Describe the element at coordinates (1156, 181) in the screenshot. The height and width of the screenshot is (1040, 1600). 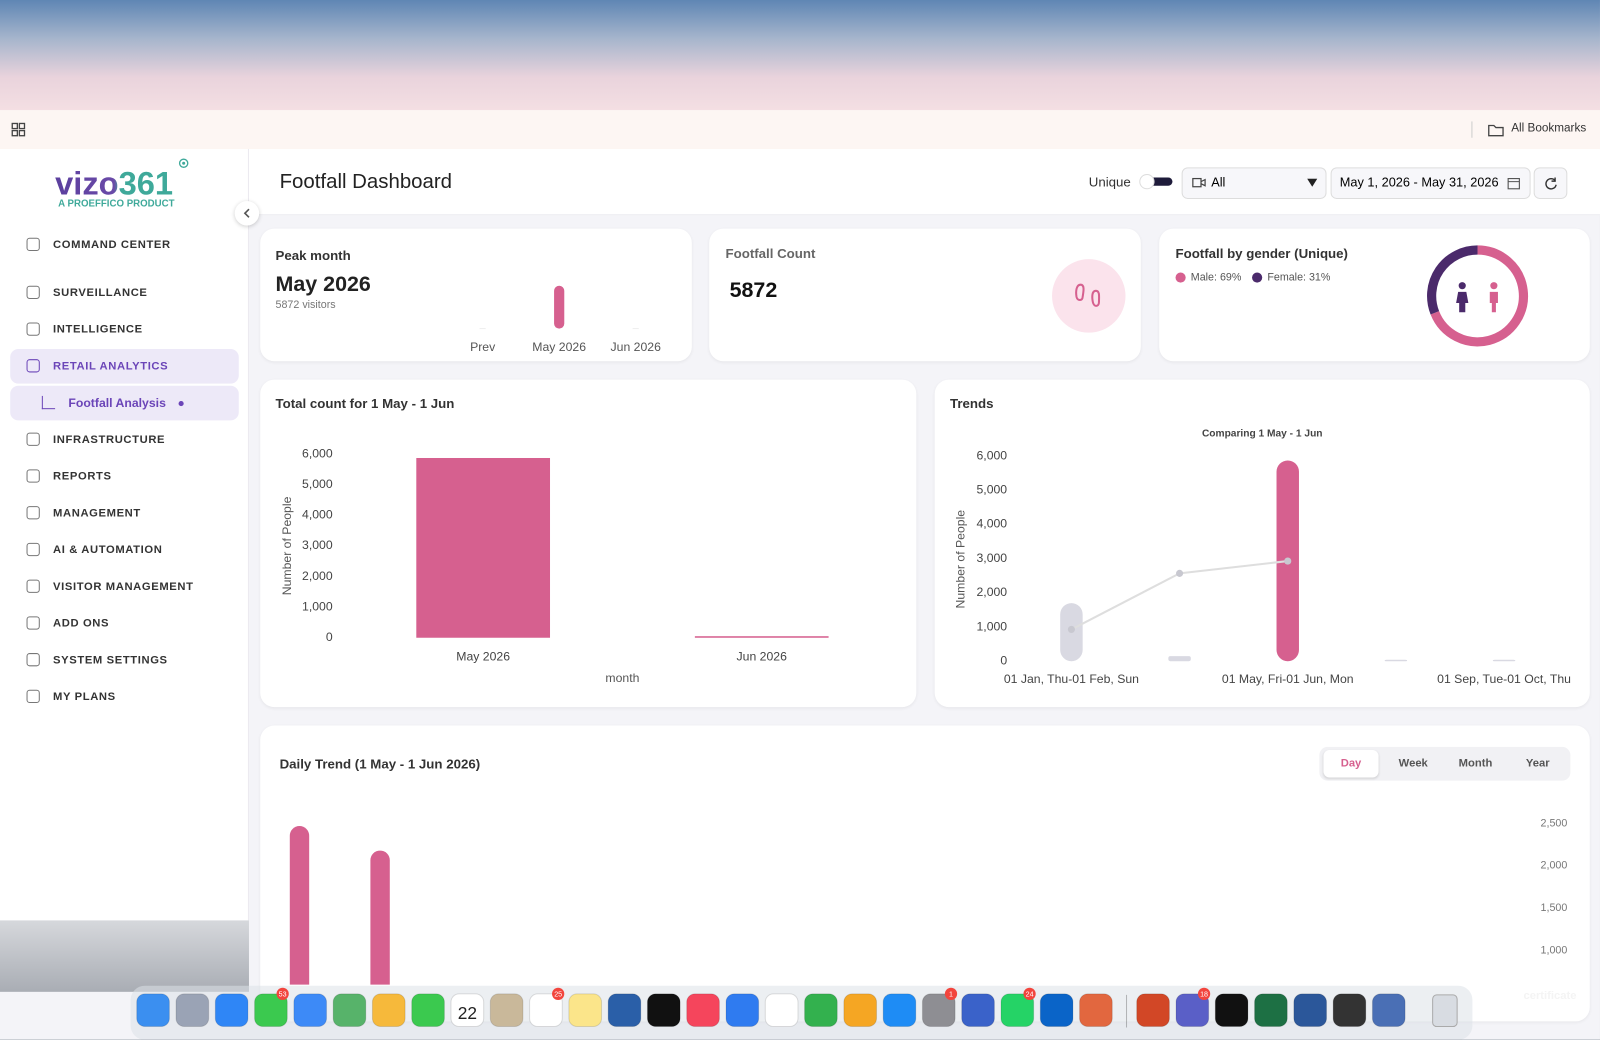
I see `unique-toggle` at that location.